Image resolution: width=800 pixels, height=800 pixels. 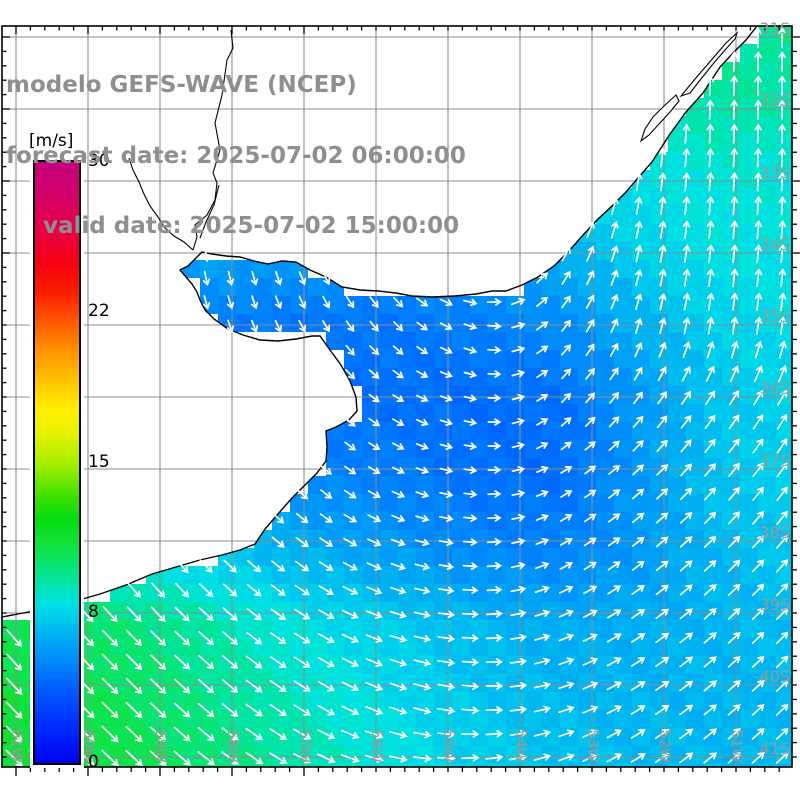 I want to click on lon-label: 58W, so click(x=233, y=746).